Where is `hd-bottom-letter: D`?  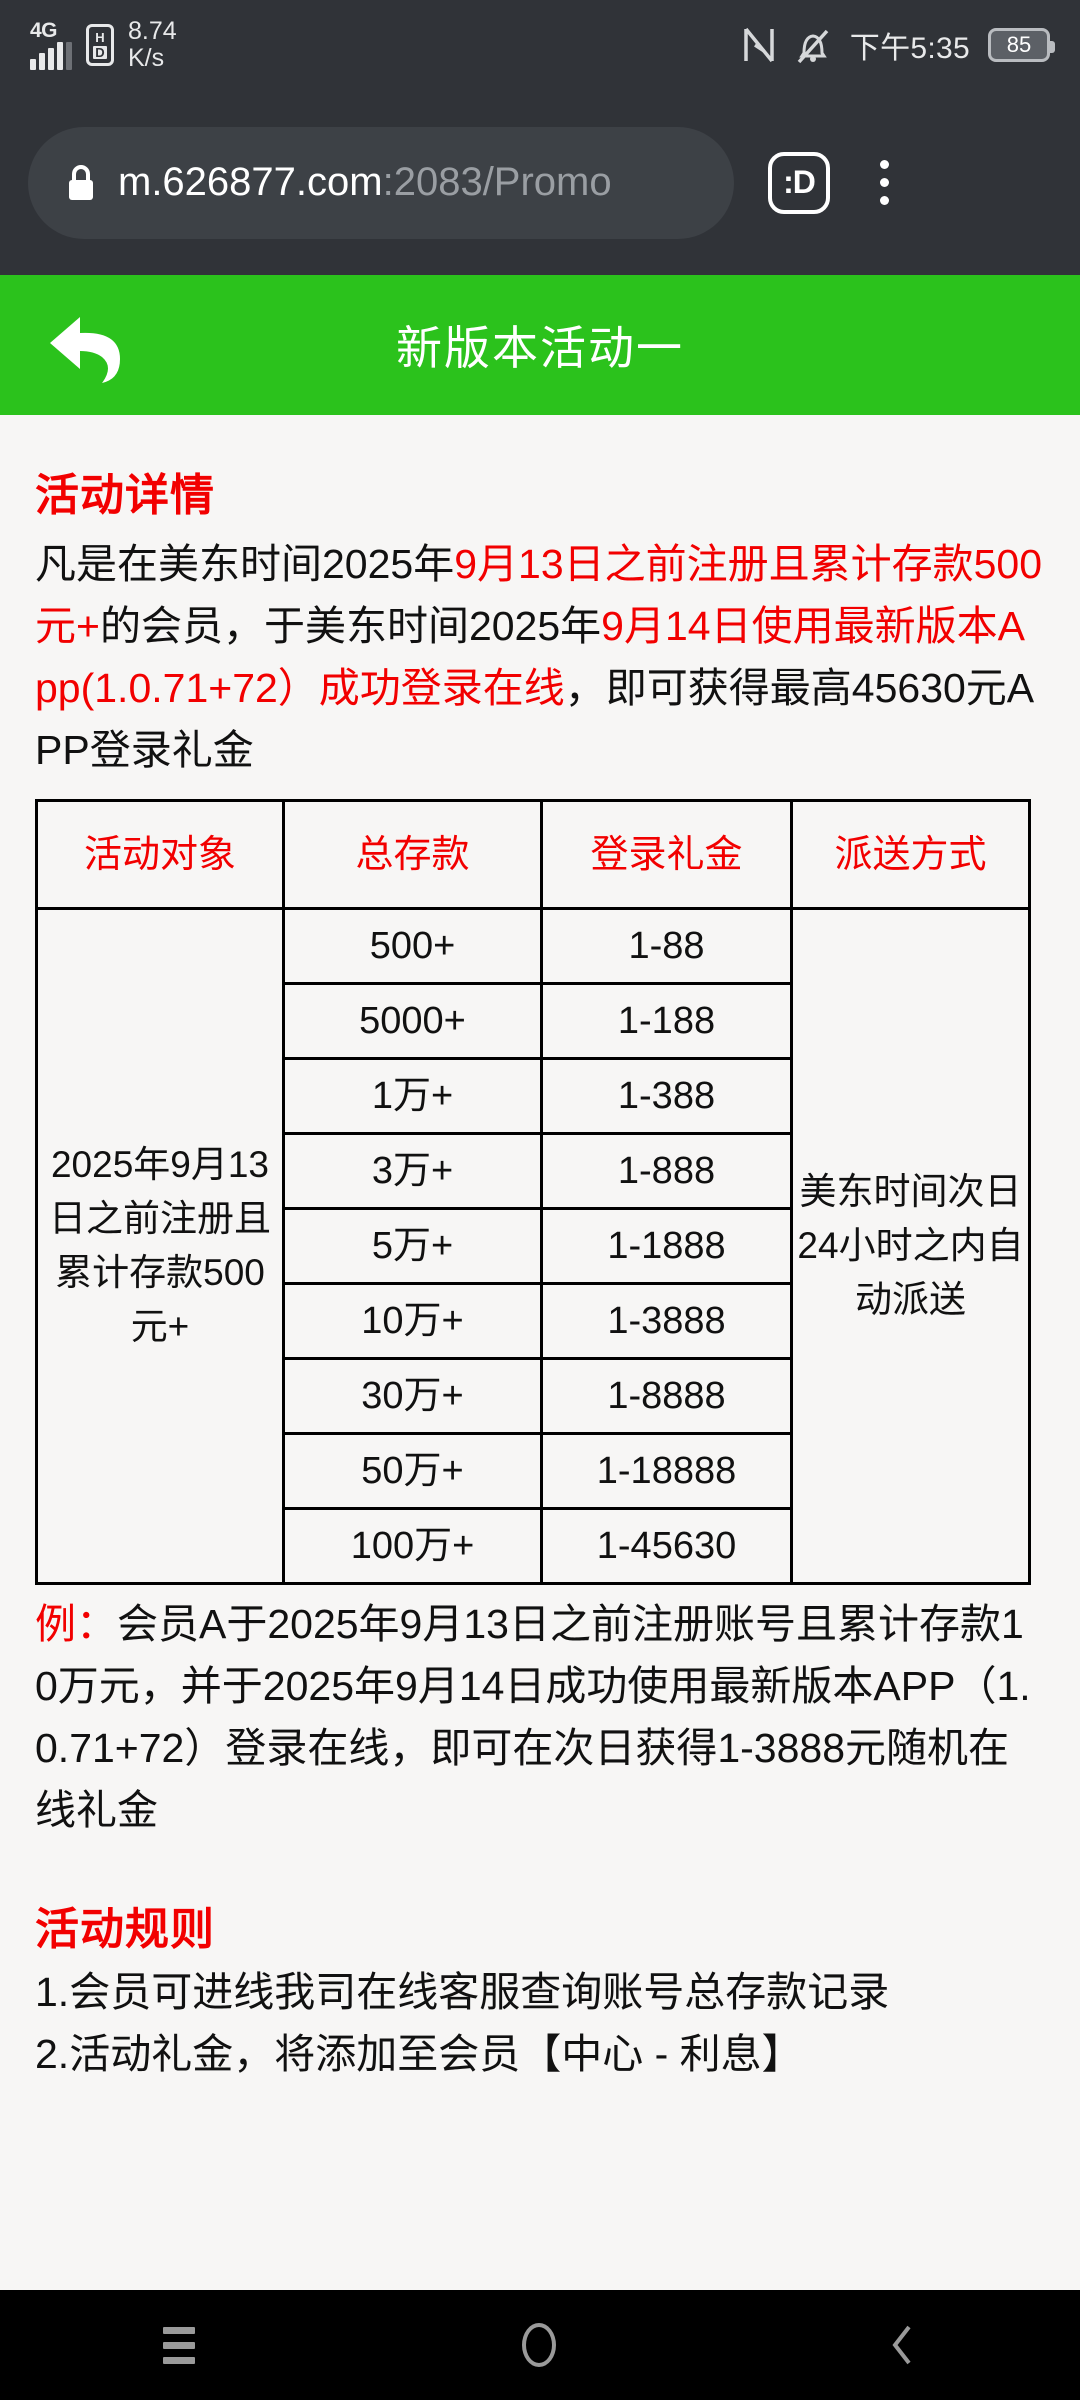
hd-bottom-letter: D is located at coordinates (100, 52).